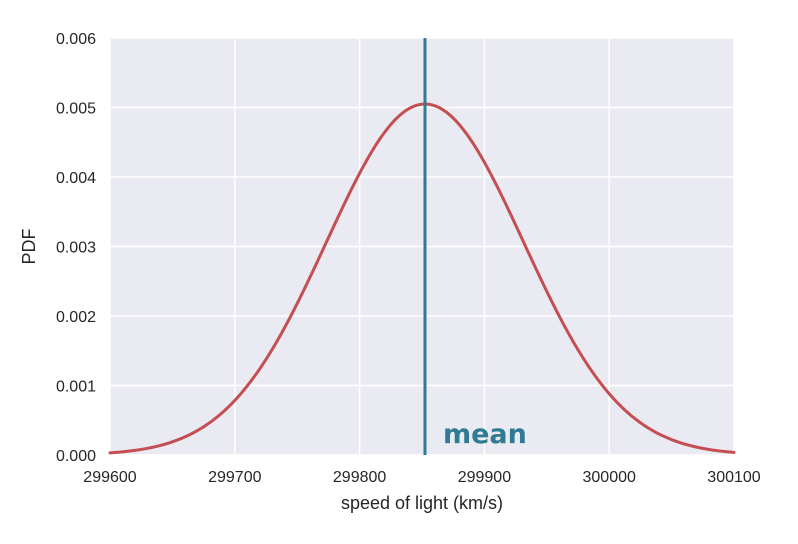 The height and width of the screenshot is (544, 798). What do you see at coordinates (76, 248) in the screenshot?
I see `y-tick-label: 0.003` at bounding box center [76, 248].